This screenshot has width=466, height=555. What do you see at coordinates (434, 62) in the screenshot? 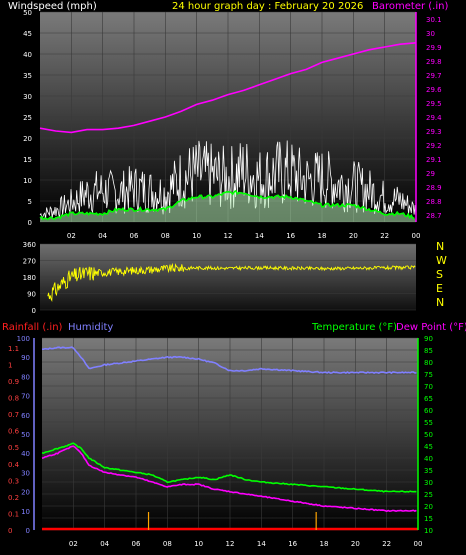
I see `barometer-tick-label: 29.8` at bounding box center [434, 62].